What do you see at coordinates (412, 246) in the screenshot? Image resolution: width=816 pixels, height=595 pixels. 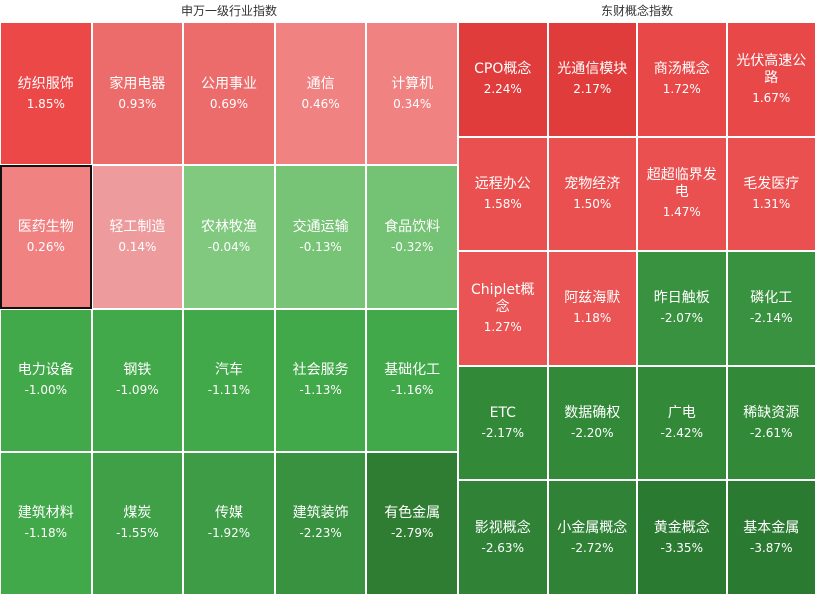 I see `industry-tile-change: -0.32%` at bounding box center [412, 246].